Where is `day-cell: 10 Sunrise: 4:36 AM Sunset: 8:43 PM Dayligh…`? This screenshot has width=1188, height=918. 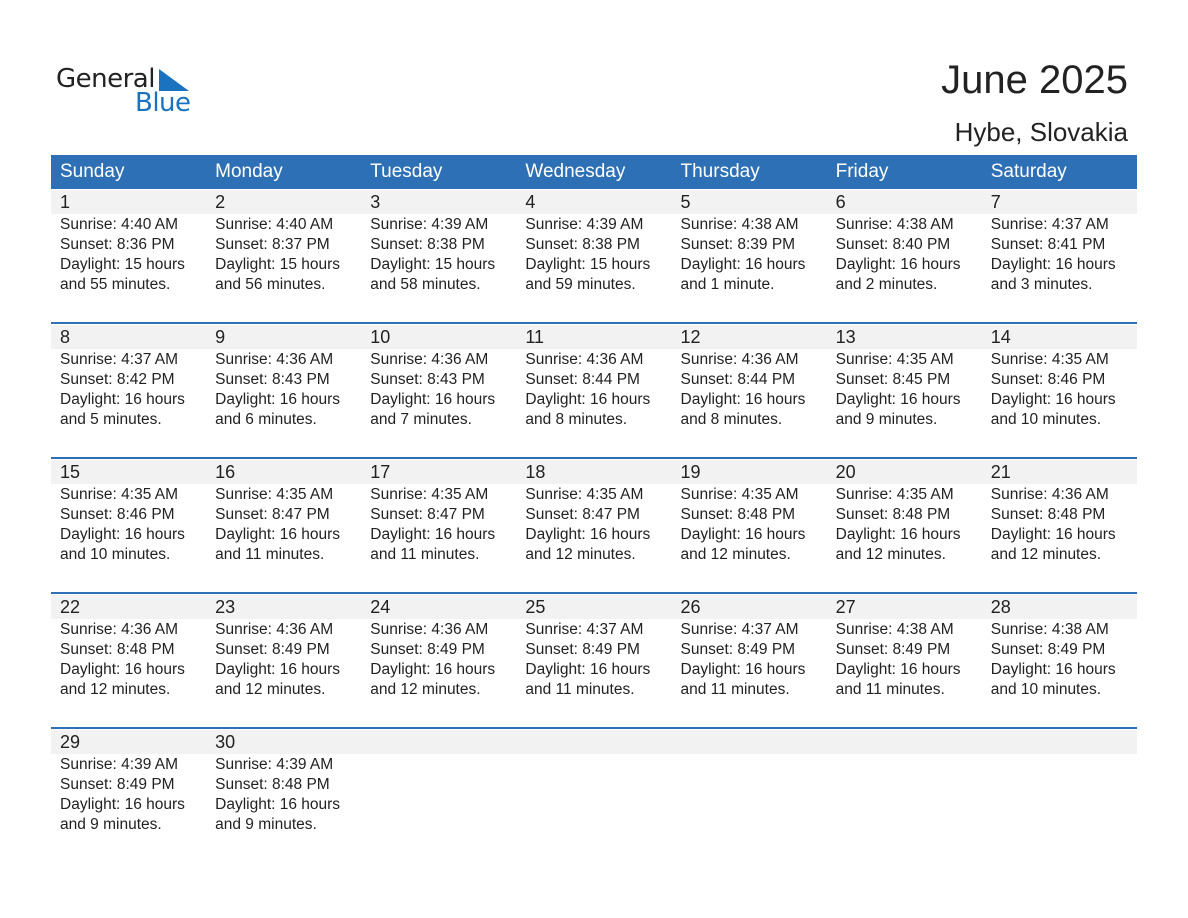 day-cell: 10 Sunrise: 4:36 AM Sunset: 8:43 PM Dayligh… is located at coordinates (438, 377).